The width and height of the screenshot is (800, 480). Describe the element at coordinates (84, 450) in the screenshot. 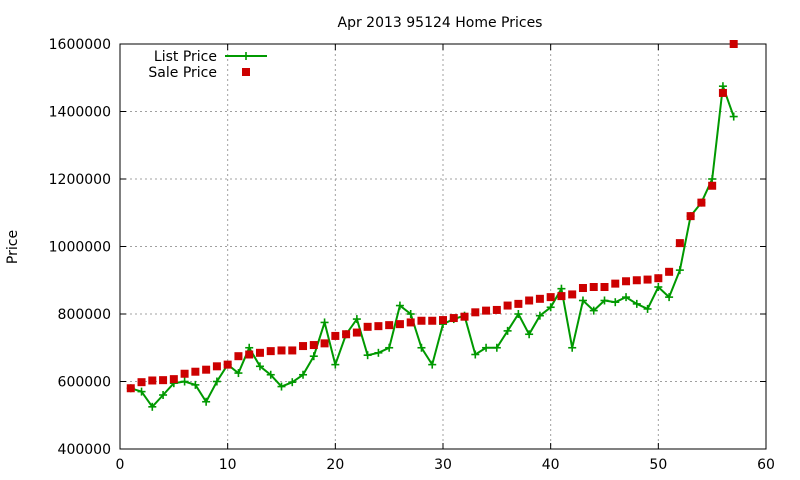

I see `y-tick-label: 400000` at that location.